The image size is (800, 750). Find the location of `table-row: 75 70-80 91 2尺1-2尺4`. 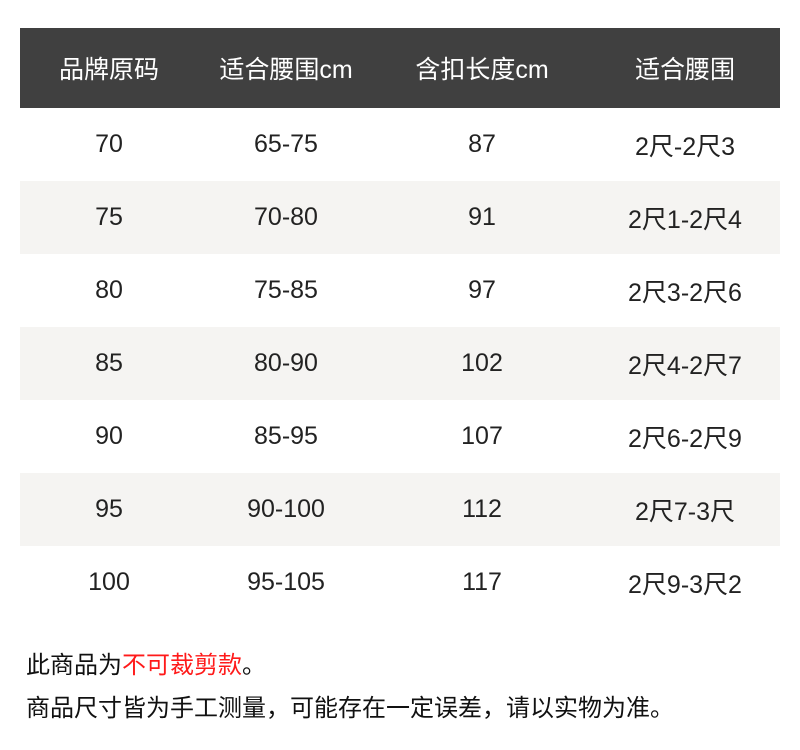

table-row: 75 70-80 91 2尺1-2尺4 is located at coordinates (400, 217).